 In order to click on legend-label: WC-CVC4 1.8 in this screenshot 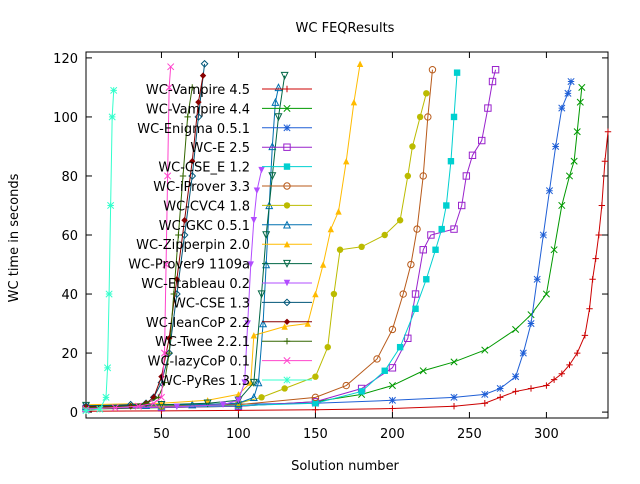, I will do `click(206, 206)`.